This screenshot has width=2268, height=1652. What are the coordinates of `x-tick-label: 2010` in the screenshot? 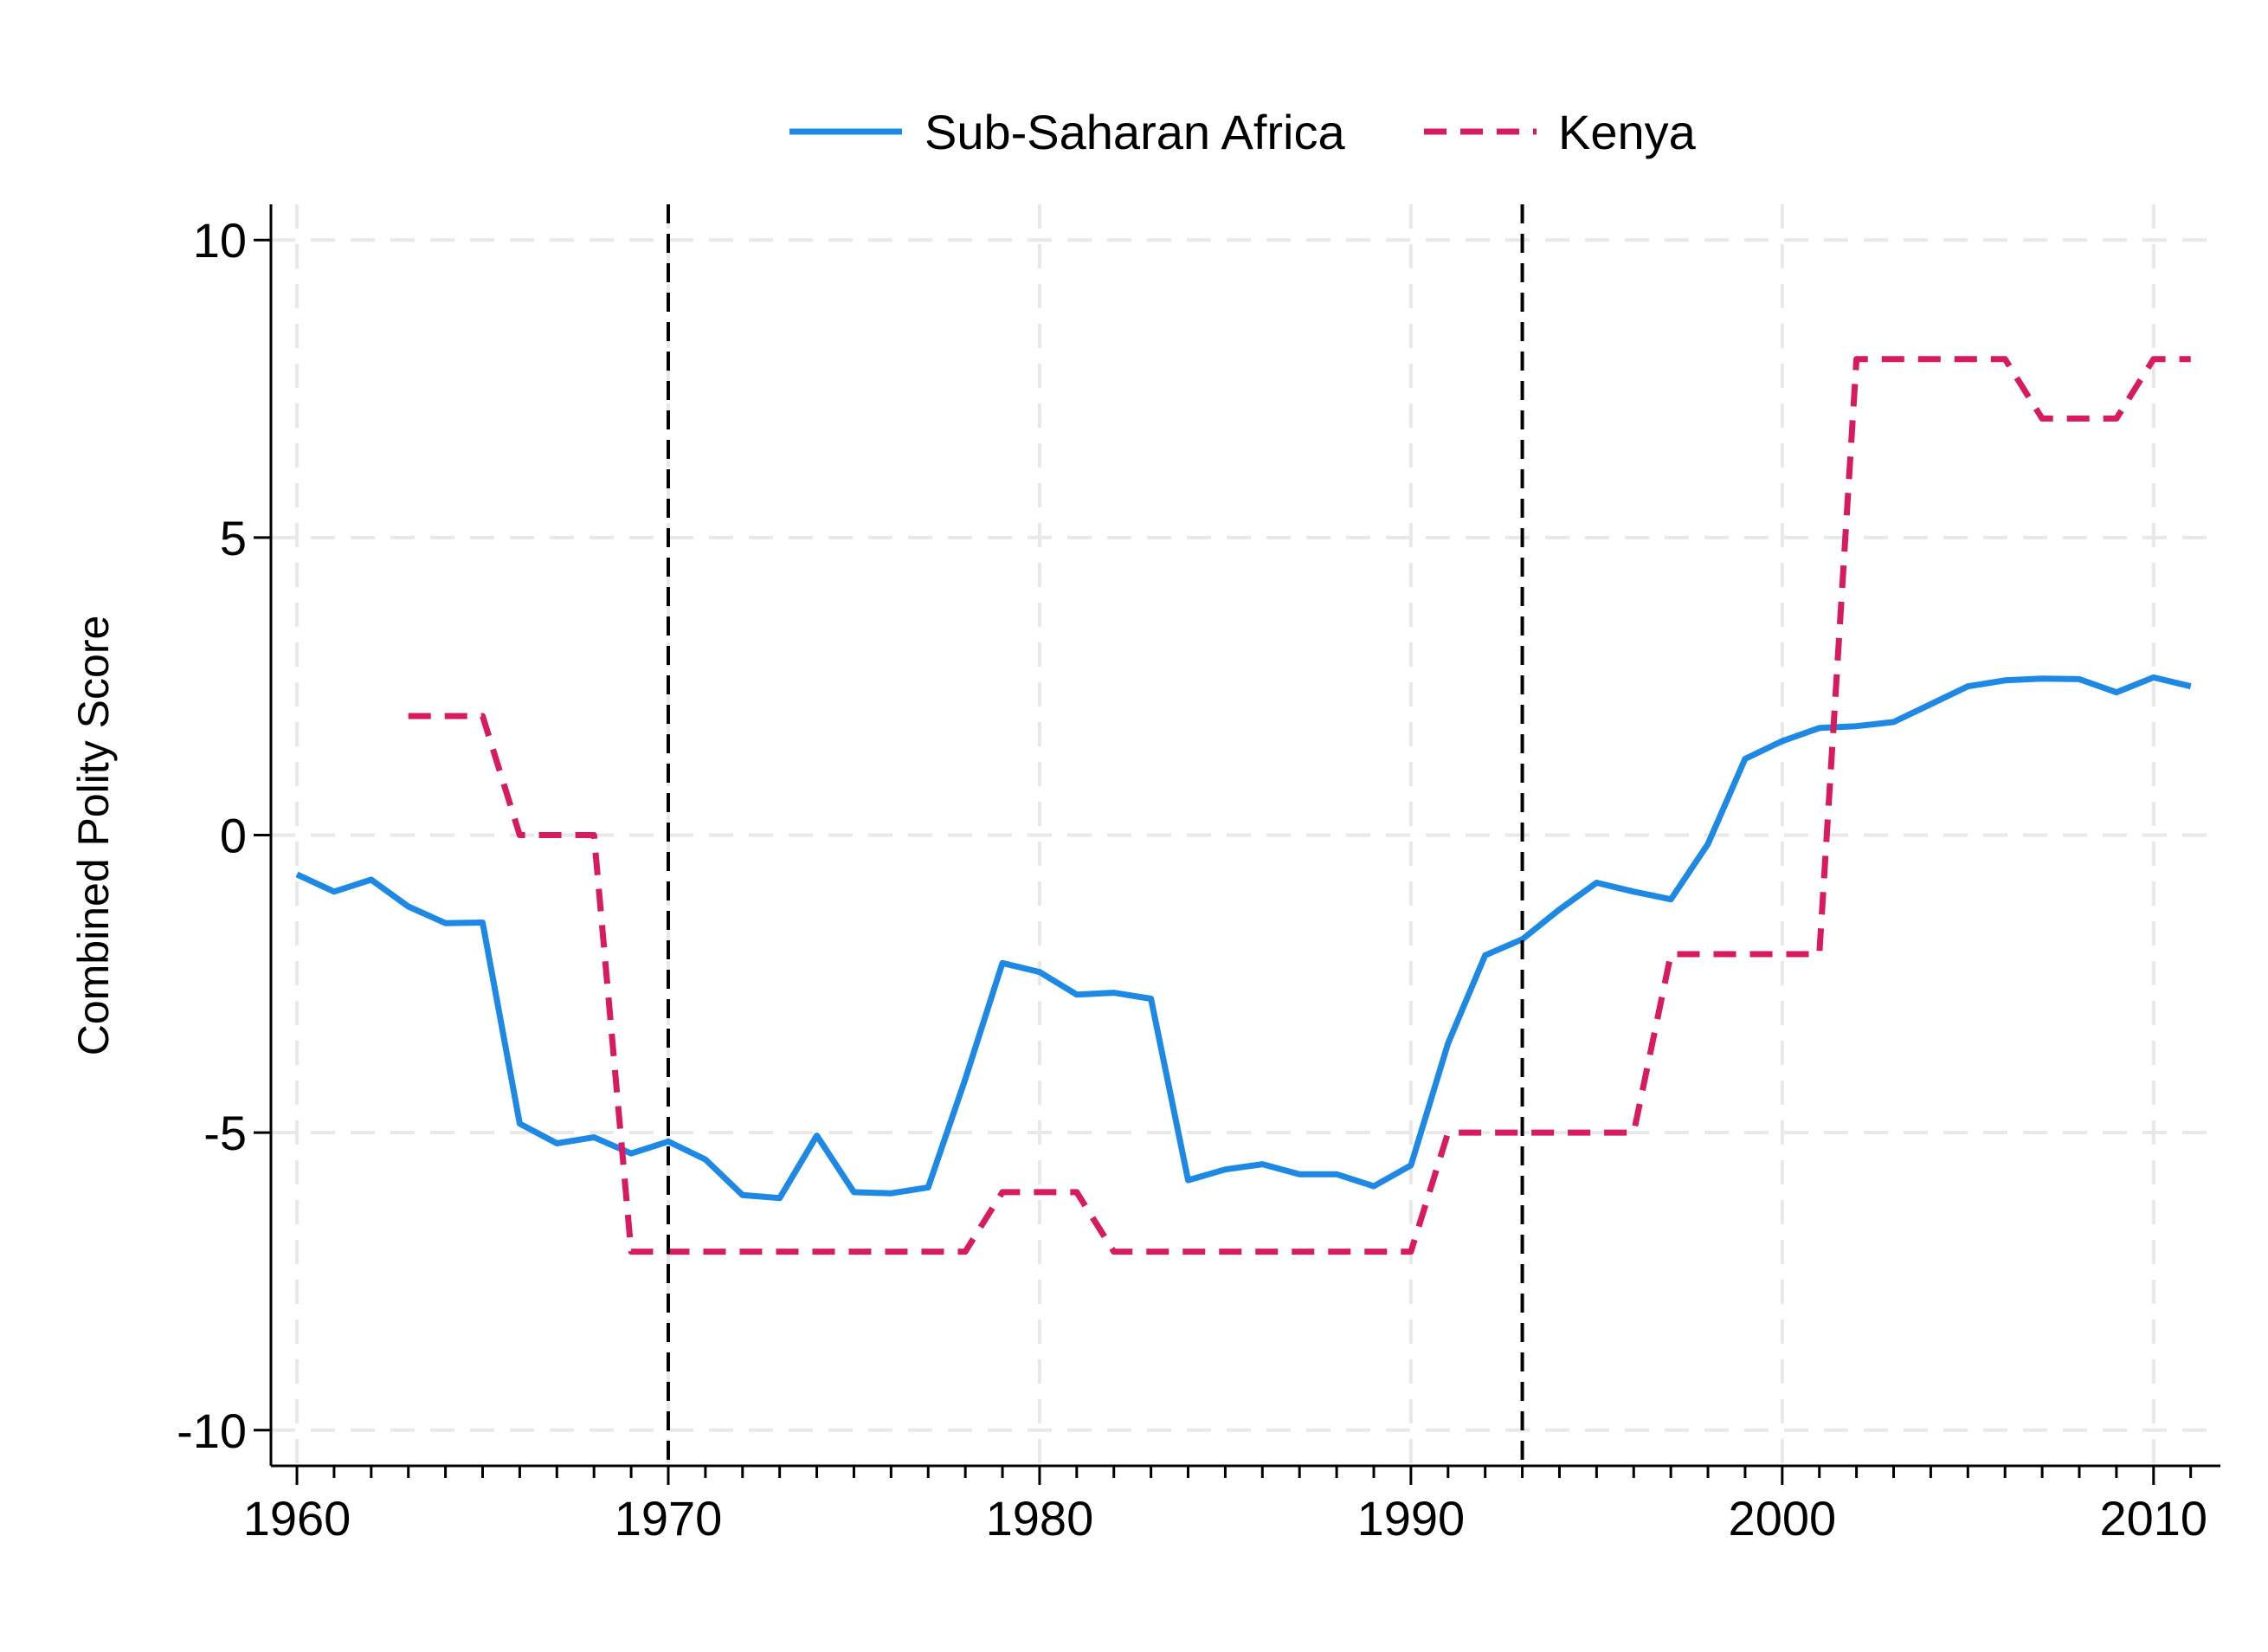 It's located at (2153, 1518).